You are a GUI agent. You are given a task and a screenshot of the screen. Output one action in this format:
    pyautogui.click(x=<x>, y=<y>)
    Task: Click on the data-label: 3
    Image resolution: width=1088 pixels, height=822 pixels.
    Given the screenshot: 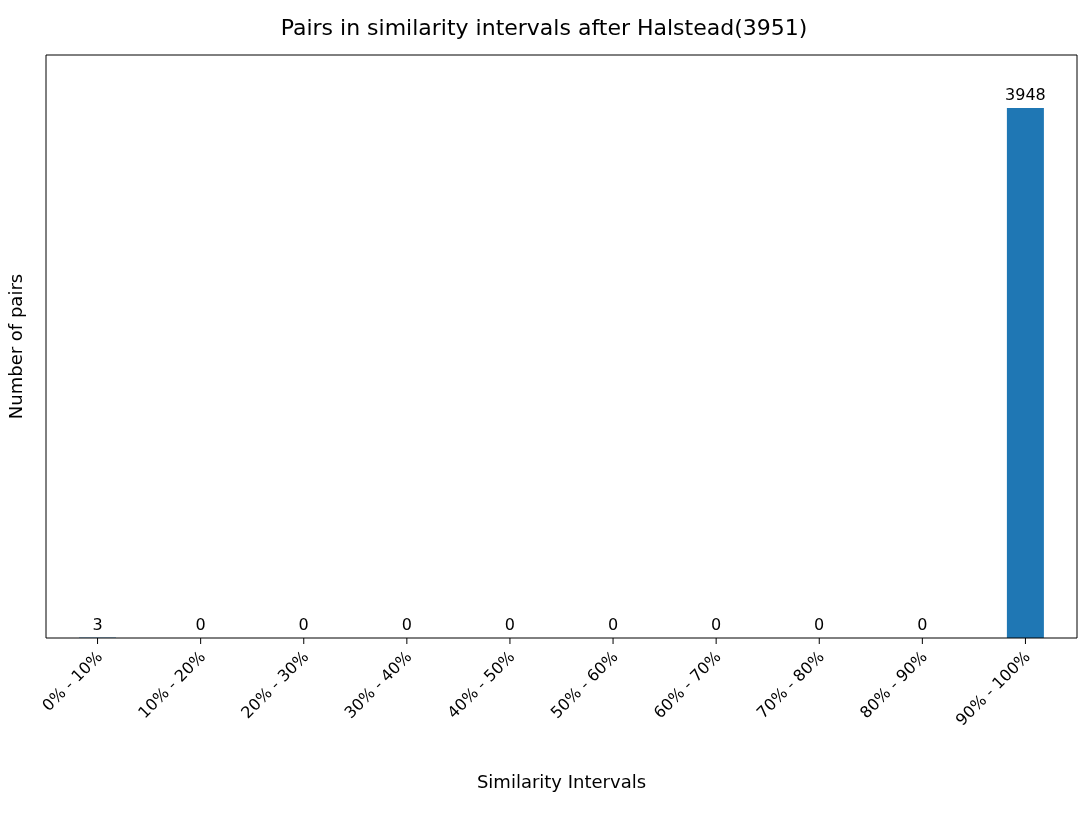 What is the action you would take?
    pyautogui.click(x=97, y=624)
    